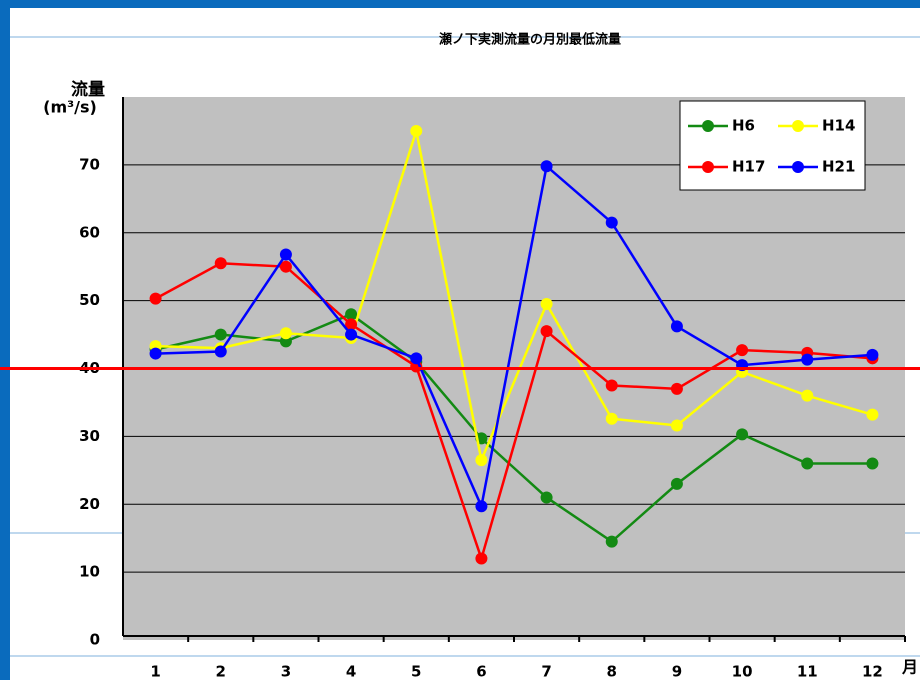  I want to click on legend-label: H17, so click(748, 167).